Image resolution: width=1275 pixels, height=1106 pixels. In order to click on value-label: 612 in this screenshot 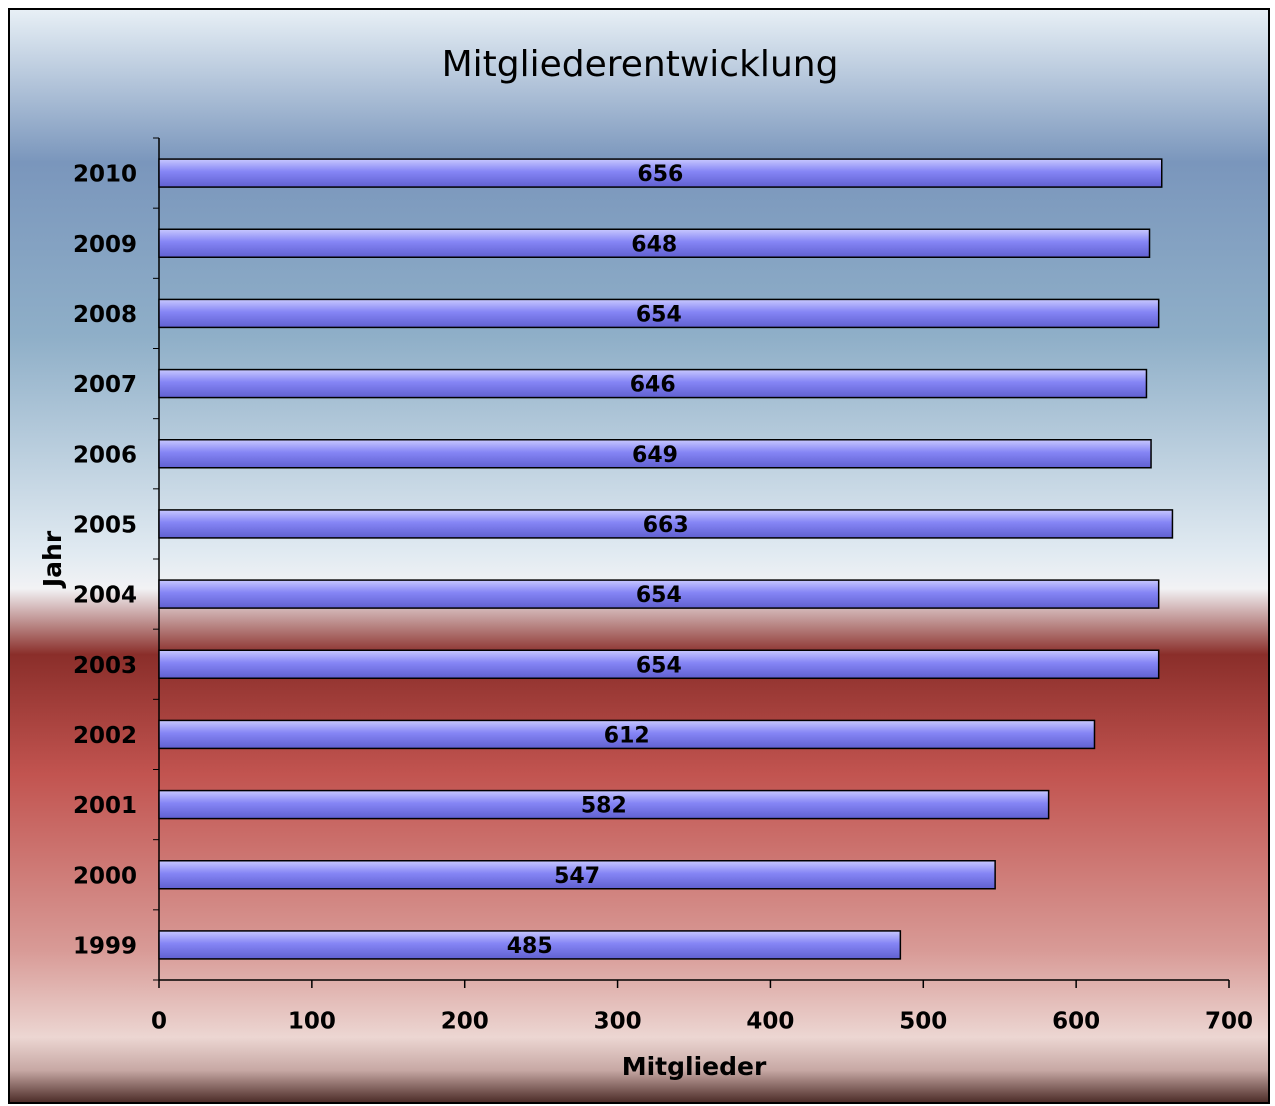, I will do `click(627, 735)`.